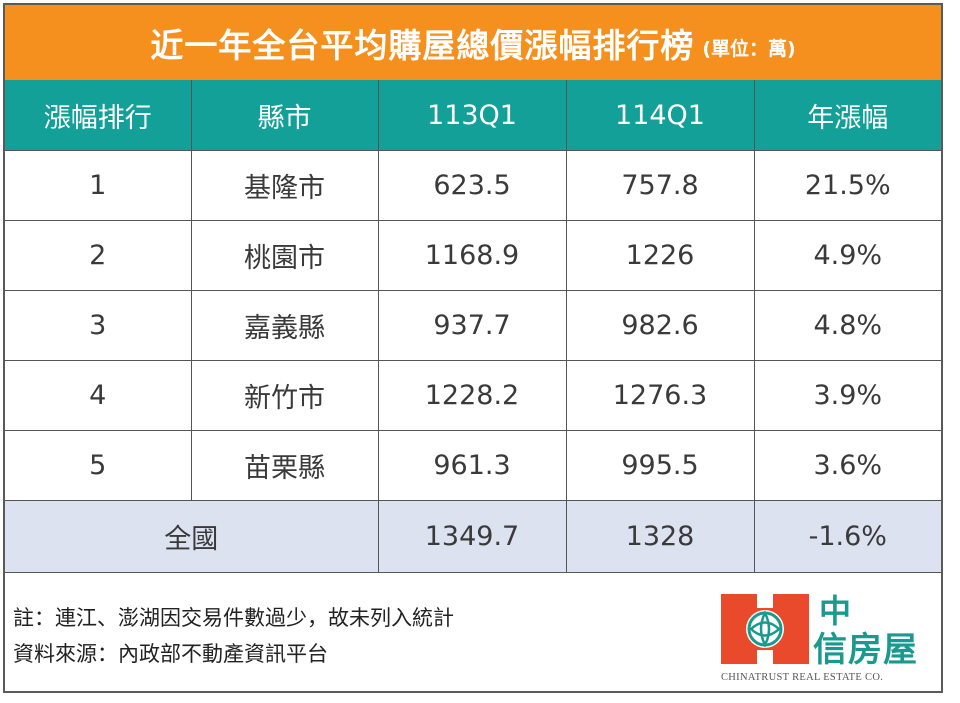 Image resolution: width=960 pixels, height=703 pixels. I want to click on chinatrust-logo-icon, so click(765, 629).